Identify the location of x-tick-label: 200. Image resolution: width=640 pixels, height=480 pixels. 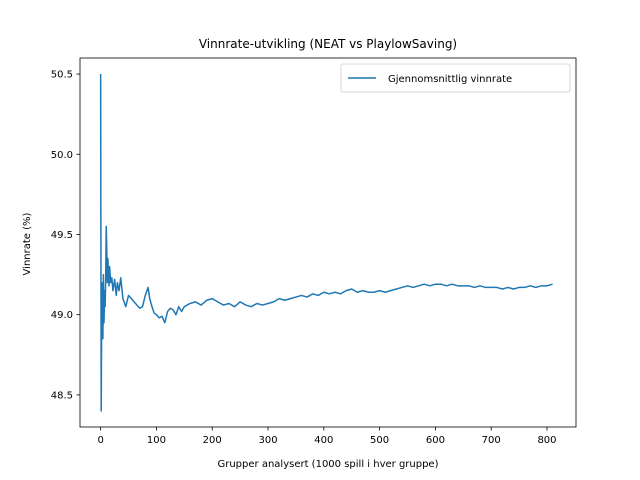
(212, 440).